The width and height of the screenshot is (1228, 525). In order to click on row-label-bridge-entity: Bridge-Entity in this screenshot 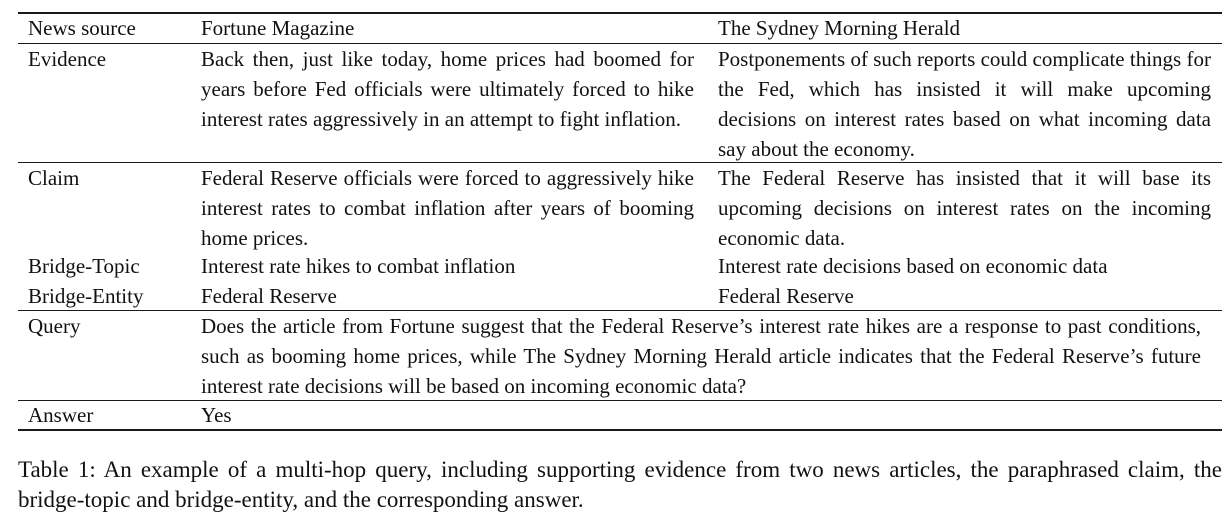, I will do `click(86, 296)`.